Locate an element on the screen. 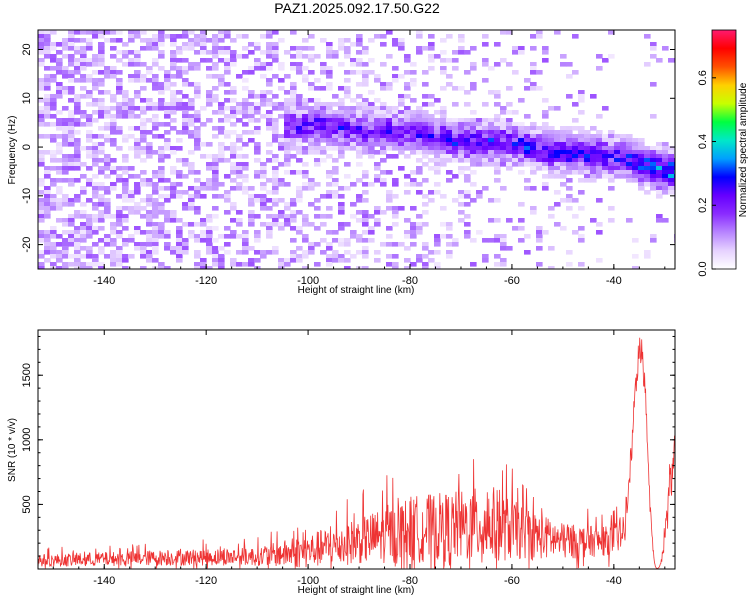  snr-y-axis-label: SNR (10 * v/v) is located at coordinates (12, 450).